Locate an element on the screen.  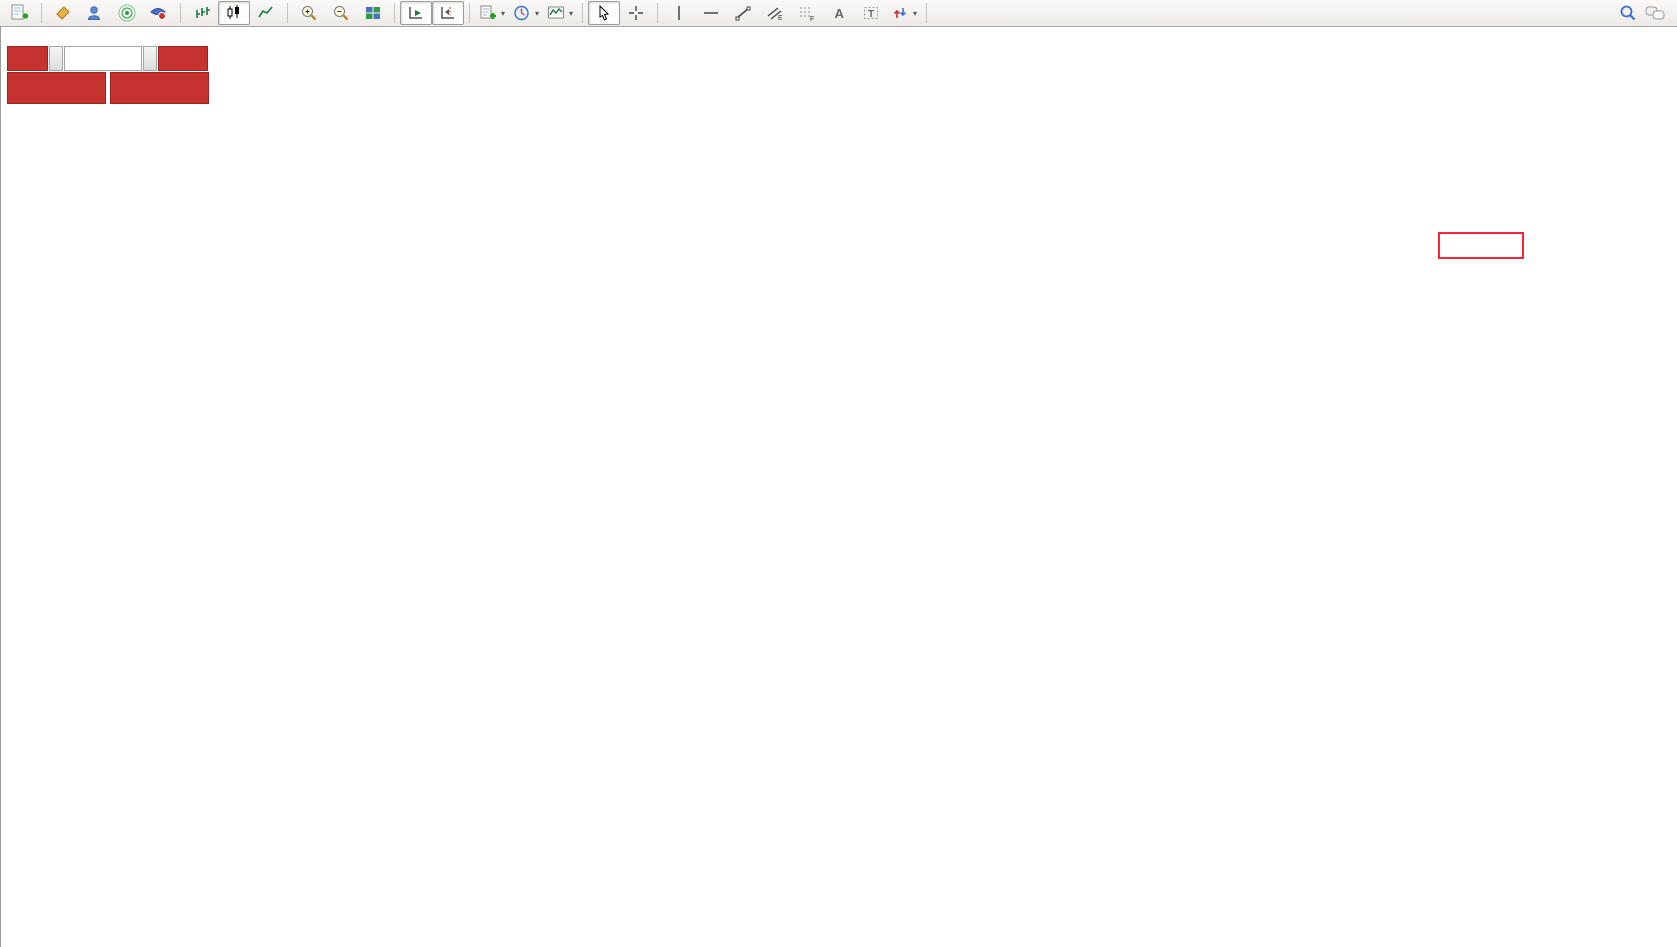
trendline-icon is located at coordinates (743, 13).